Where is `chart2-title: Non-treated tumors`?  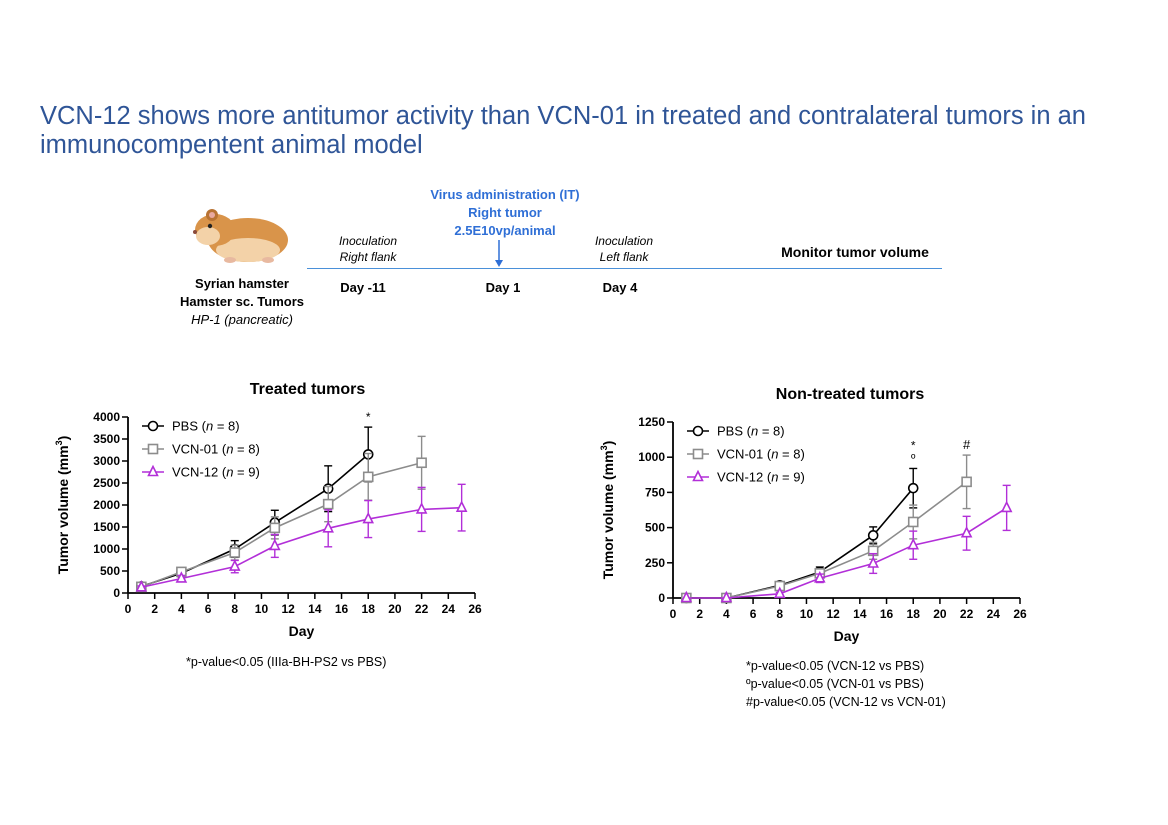
chart2-title: Non-treated tumors is located at coordinates (850, 394).